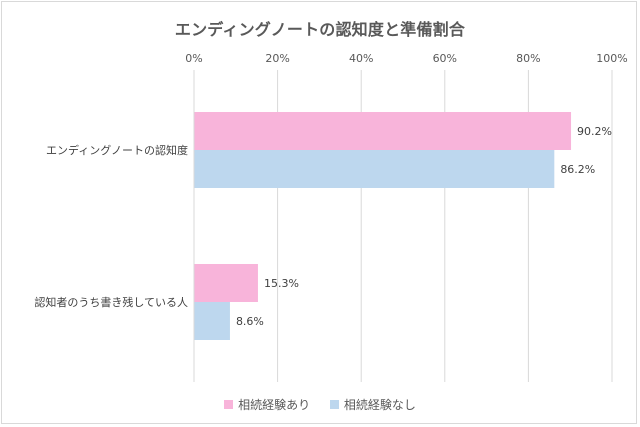  Describe the element at coordinates (445, 58) in the screenshot. I see `x-tick-label: 60%` at that location.